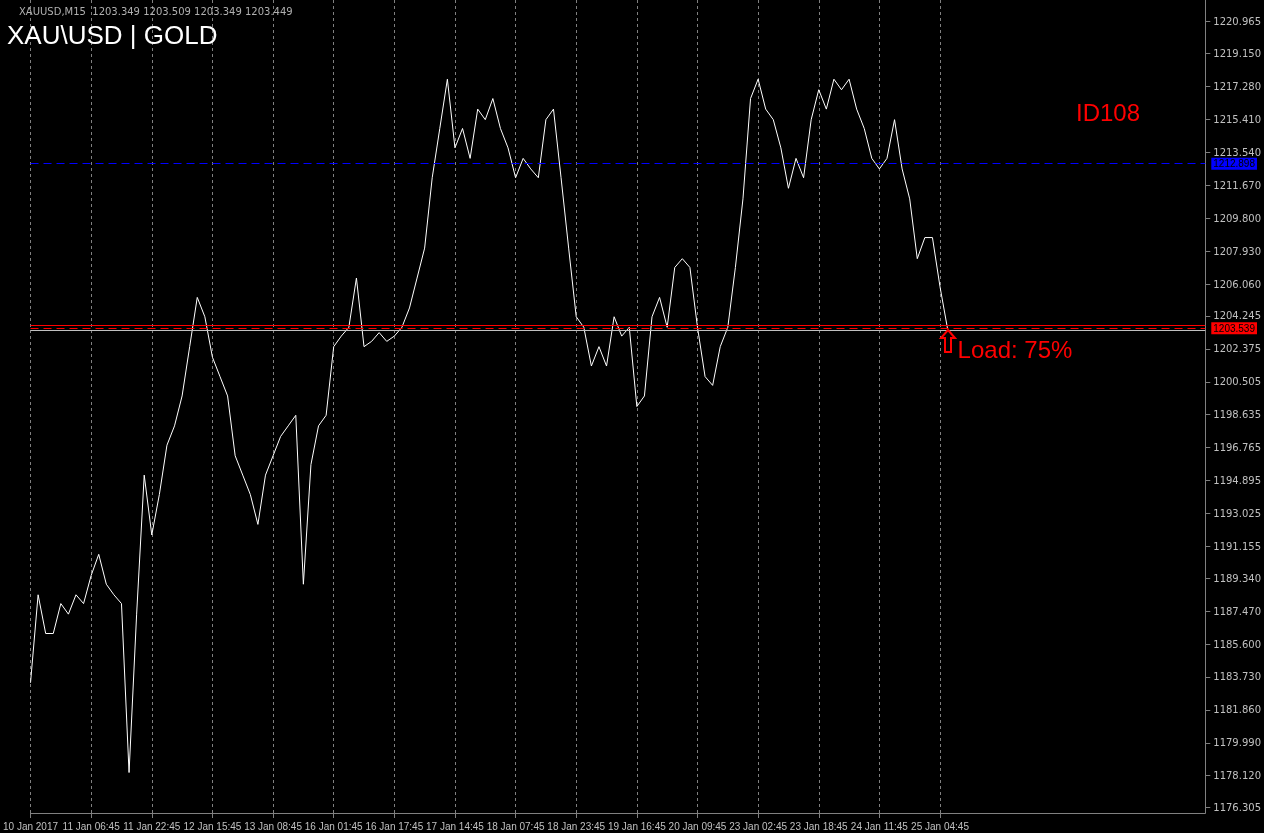 The height and width of the screenshot is (833, 1264). What do you see at coordinates (1237, 119) in the screenshot?
I see `y-tick-label: 1215.410` at bounding box center [1237, 119].